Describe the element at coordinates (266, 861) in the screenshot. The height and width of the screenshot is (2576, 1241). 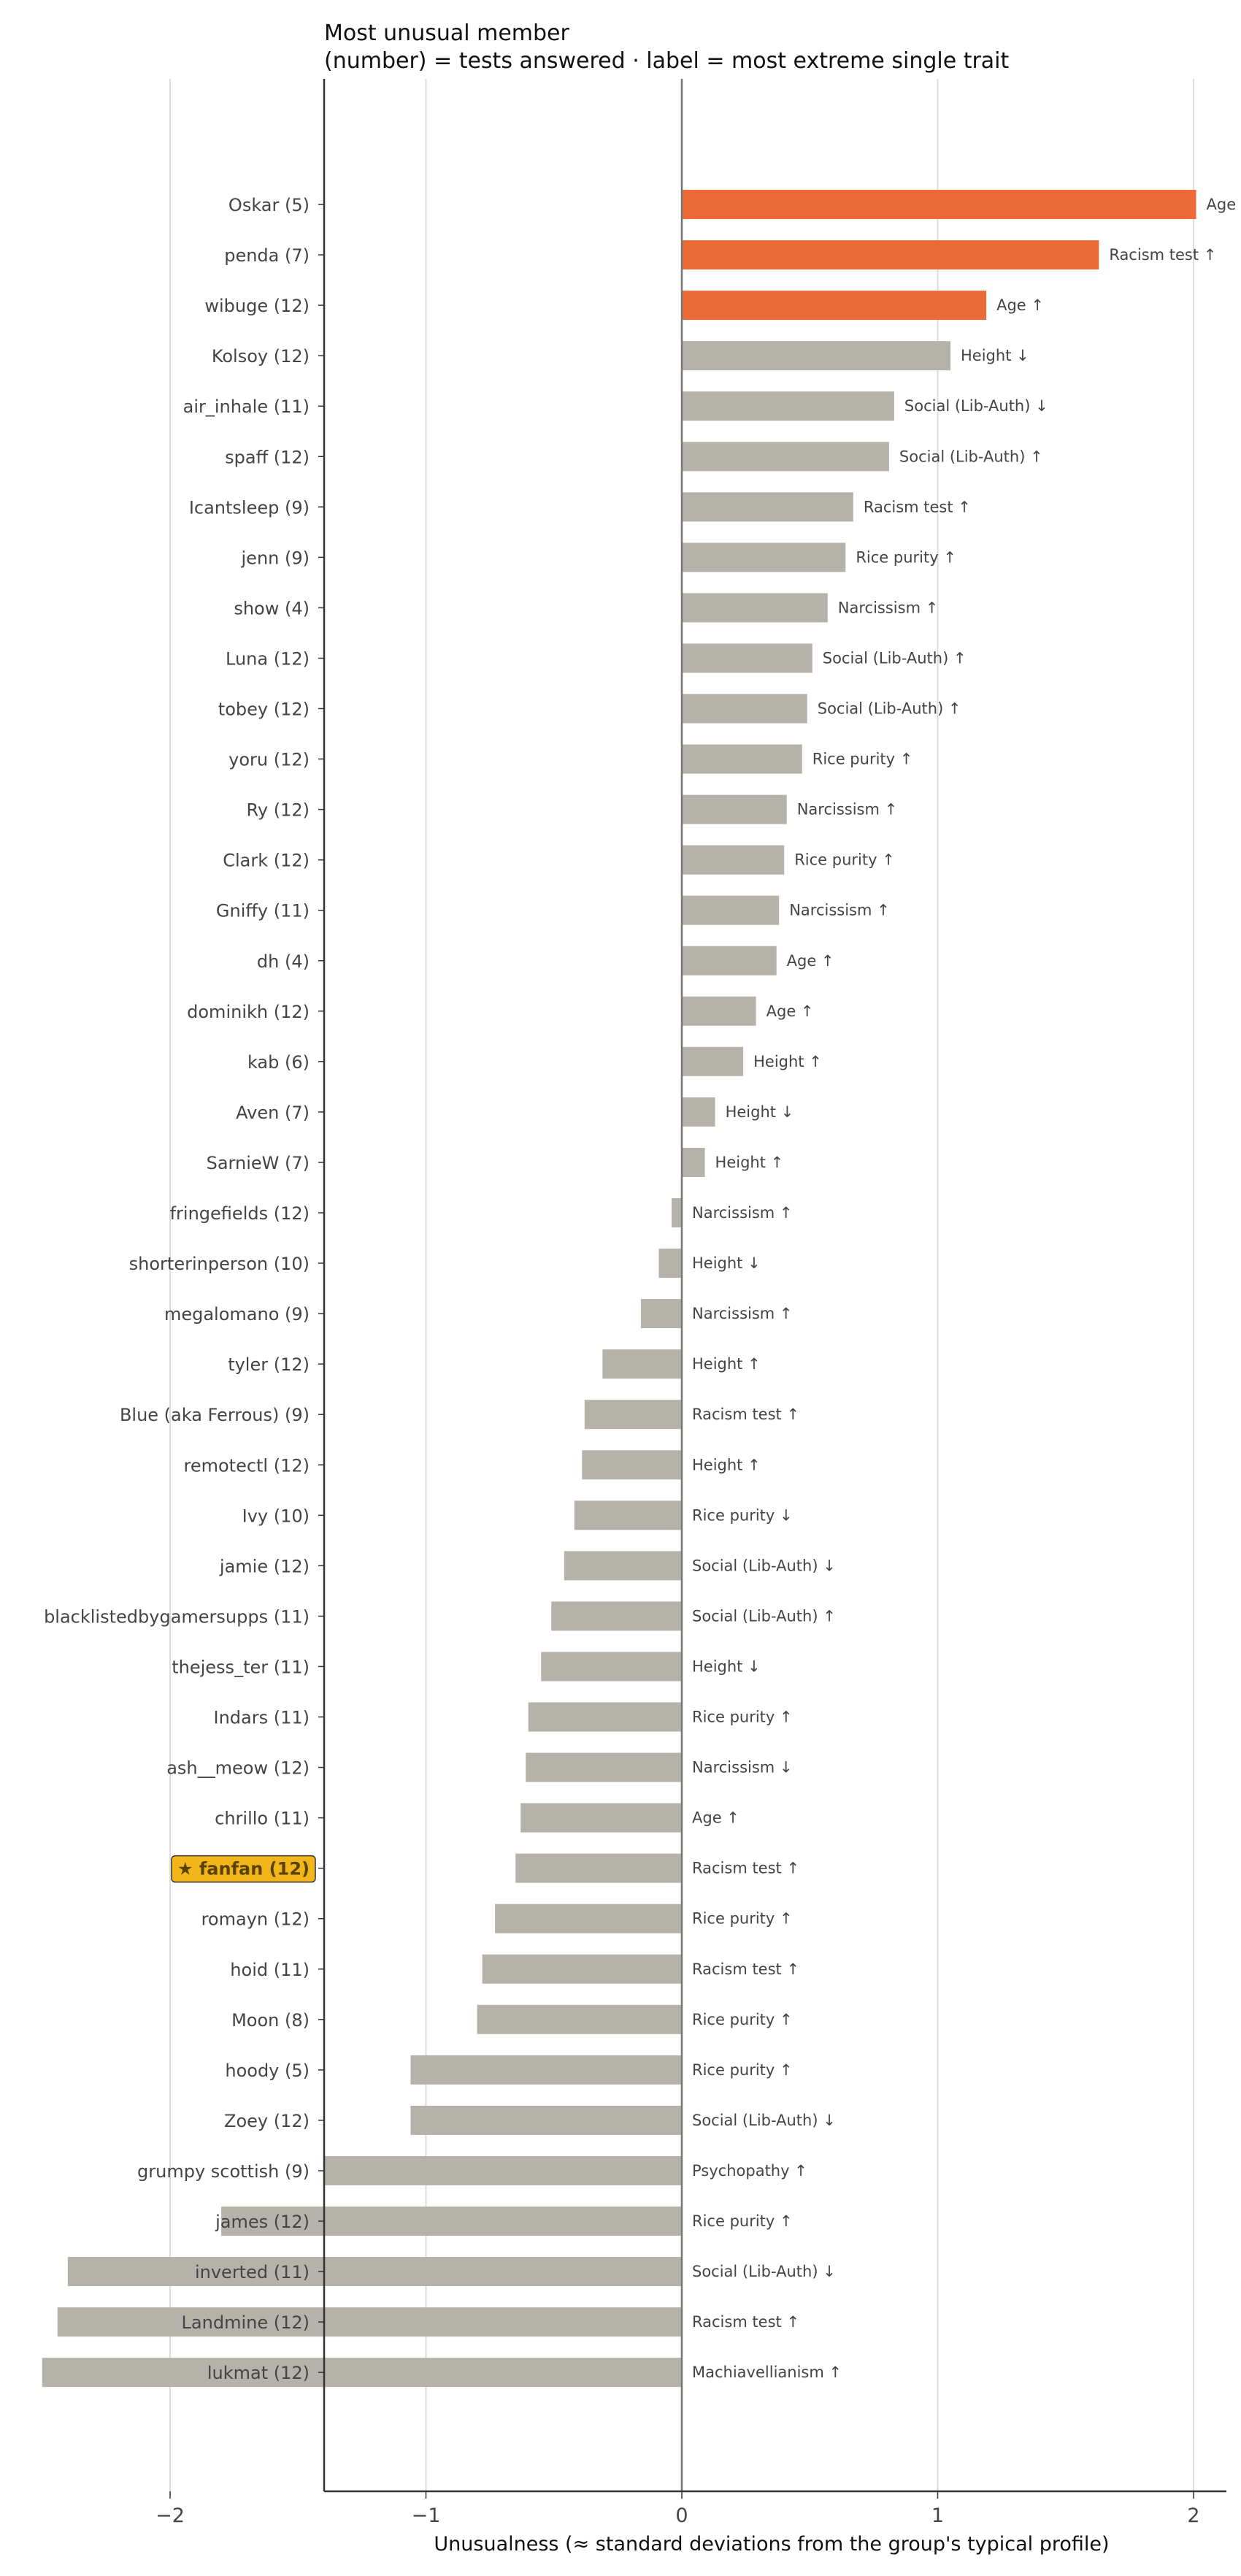
I see `category-label: Clark (12)` at that location.